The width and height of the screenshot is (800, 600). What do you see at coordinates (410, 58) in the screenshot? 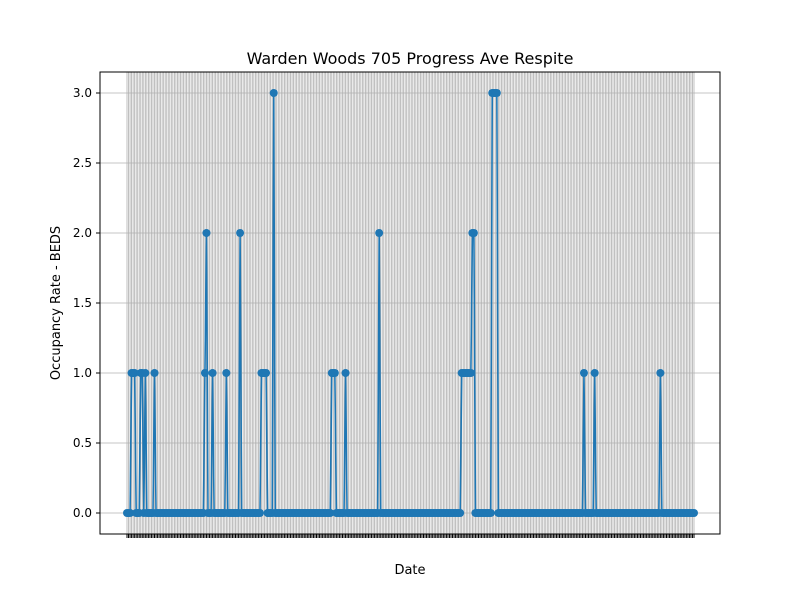
I see `chart-title: Warden Woods 705 Progress Ave Respite` at bounding box center [410, 58].